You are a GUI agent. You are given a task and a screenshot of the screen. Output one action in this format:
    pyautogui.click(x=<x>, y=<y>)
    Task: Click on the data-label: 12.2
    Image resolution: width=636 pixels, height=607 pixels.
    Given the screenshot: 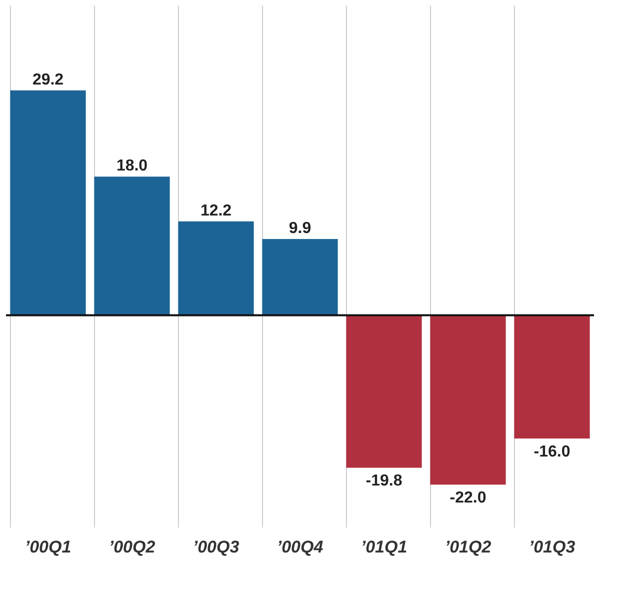 What is the action you would take?
    pyautogui.click(x=216, y=211)
    